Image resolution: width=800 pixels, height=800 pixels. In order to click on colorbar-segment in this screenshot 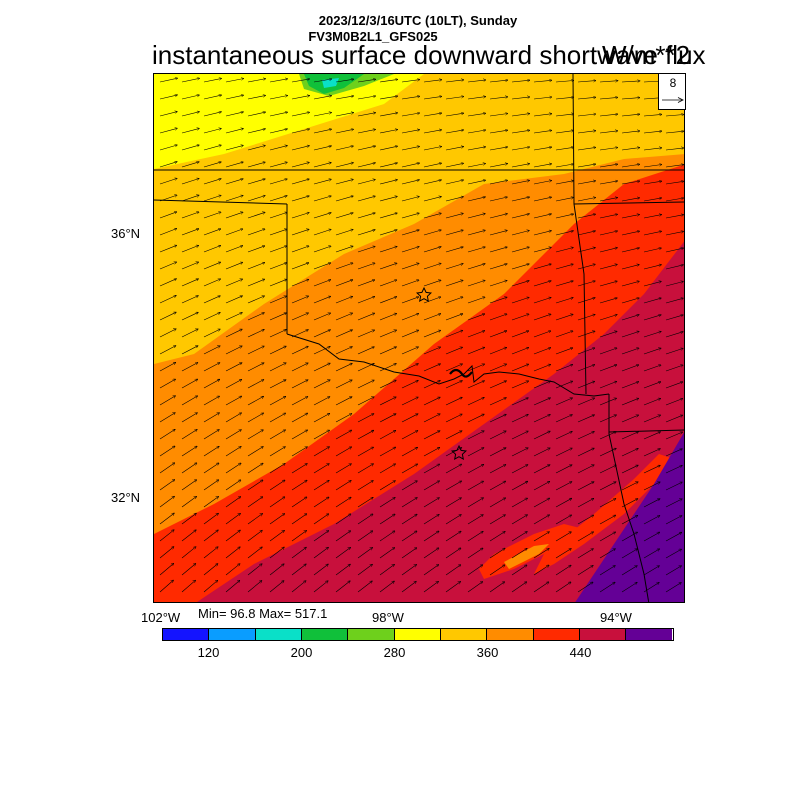, I will do `click(510, 634)`.